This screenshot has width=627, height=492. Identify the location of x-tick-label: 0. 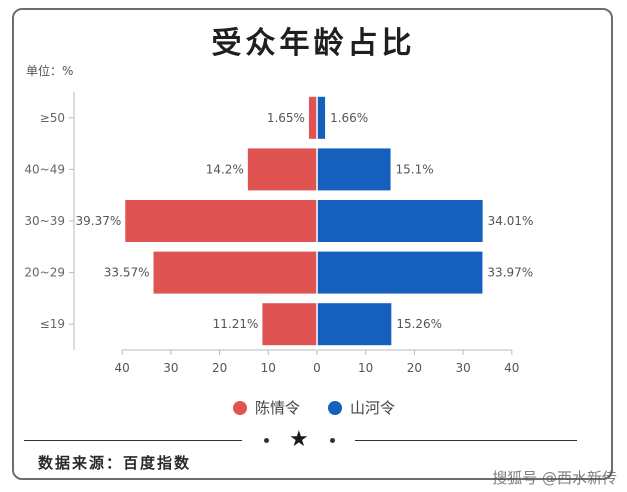
(317, 368).